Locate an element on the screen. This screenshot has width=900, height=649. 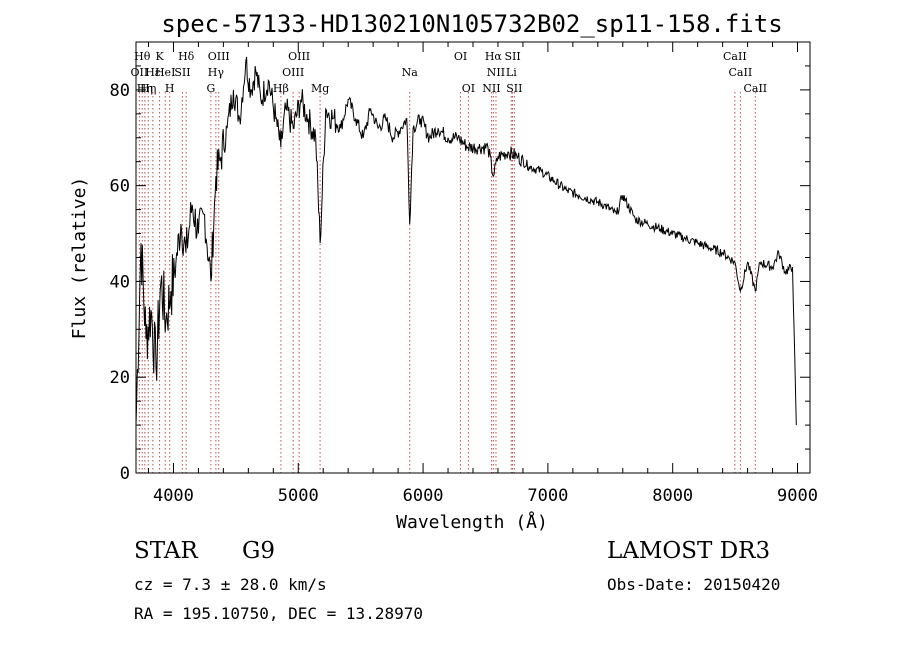
x-axis-label: Wavelength (Å) is located at coordinates (472, 522).